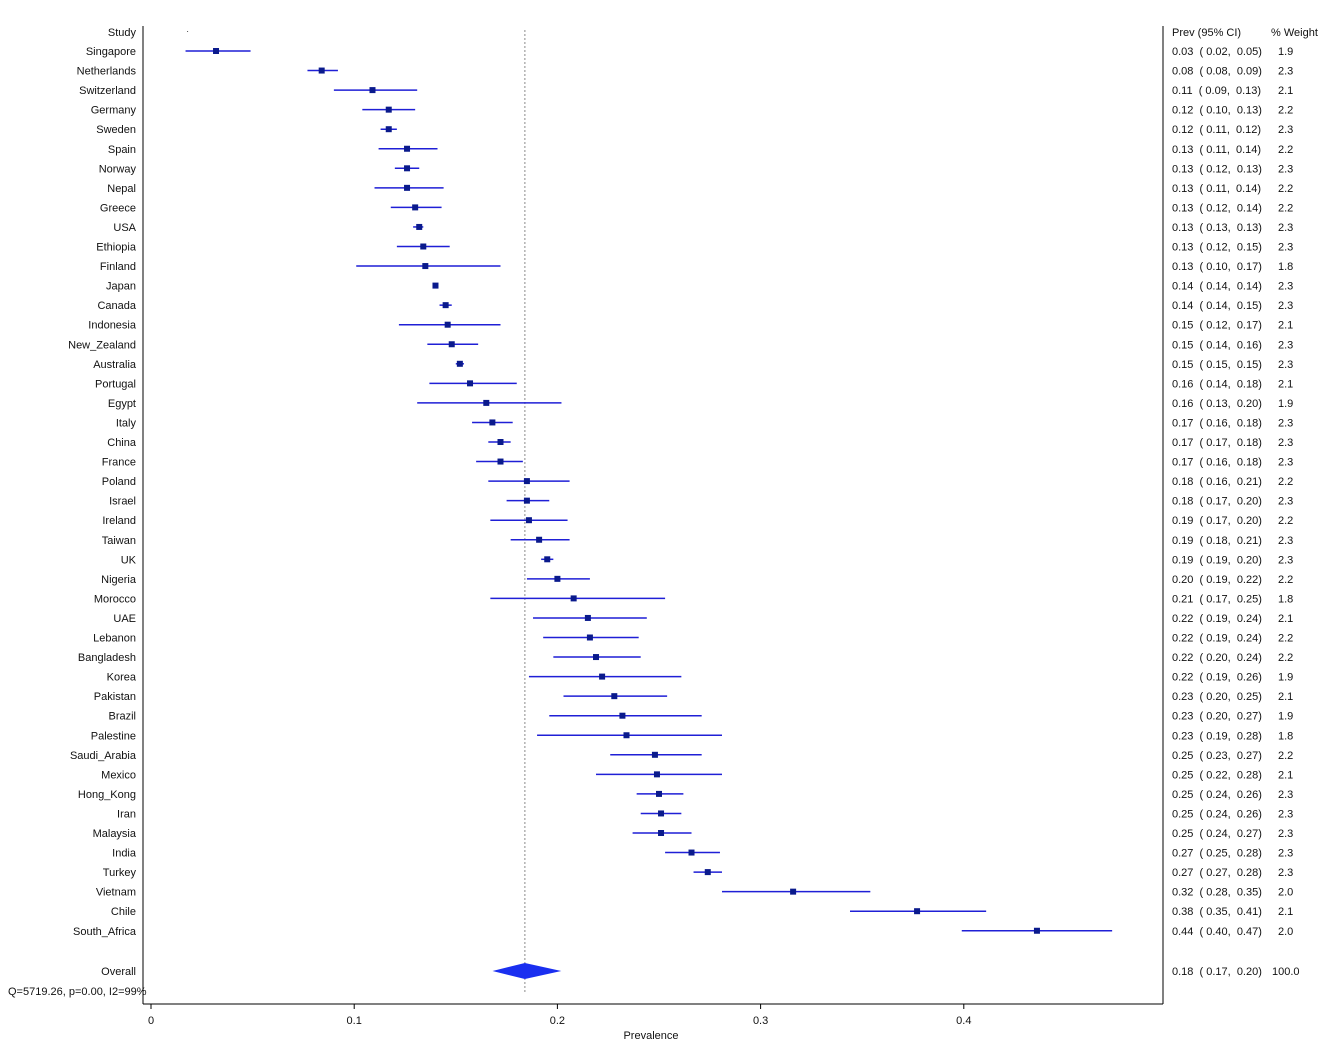 The width and height of the screenshot is (1325, 1051). Describe the element at coordinates (700, 443) in the screenshot. I see `study-row: China0.17 ( 0.17, 0.18)2.3` at that location.